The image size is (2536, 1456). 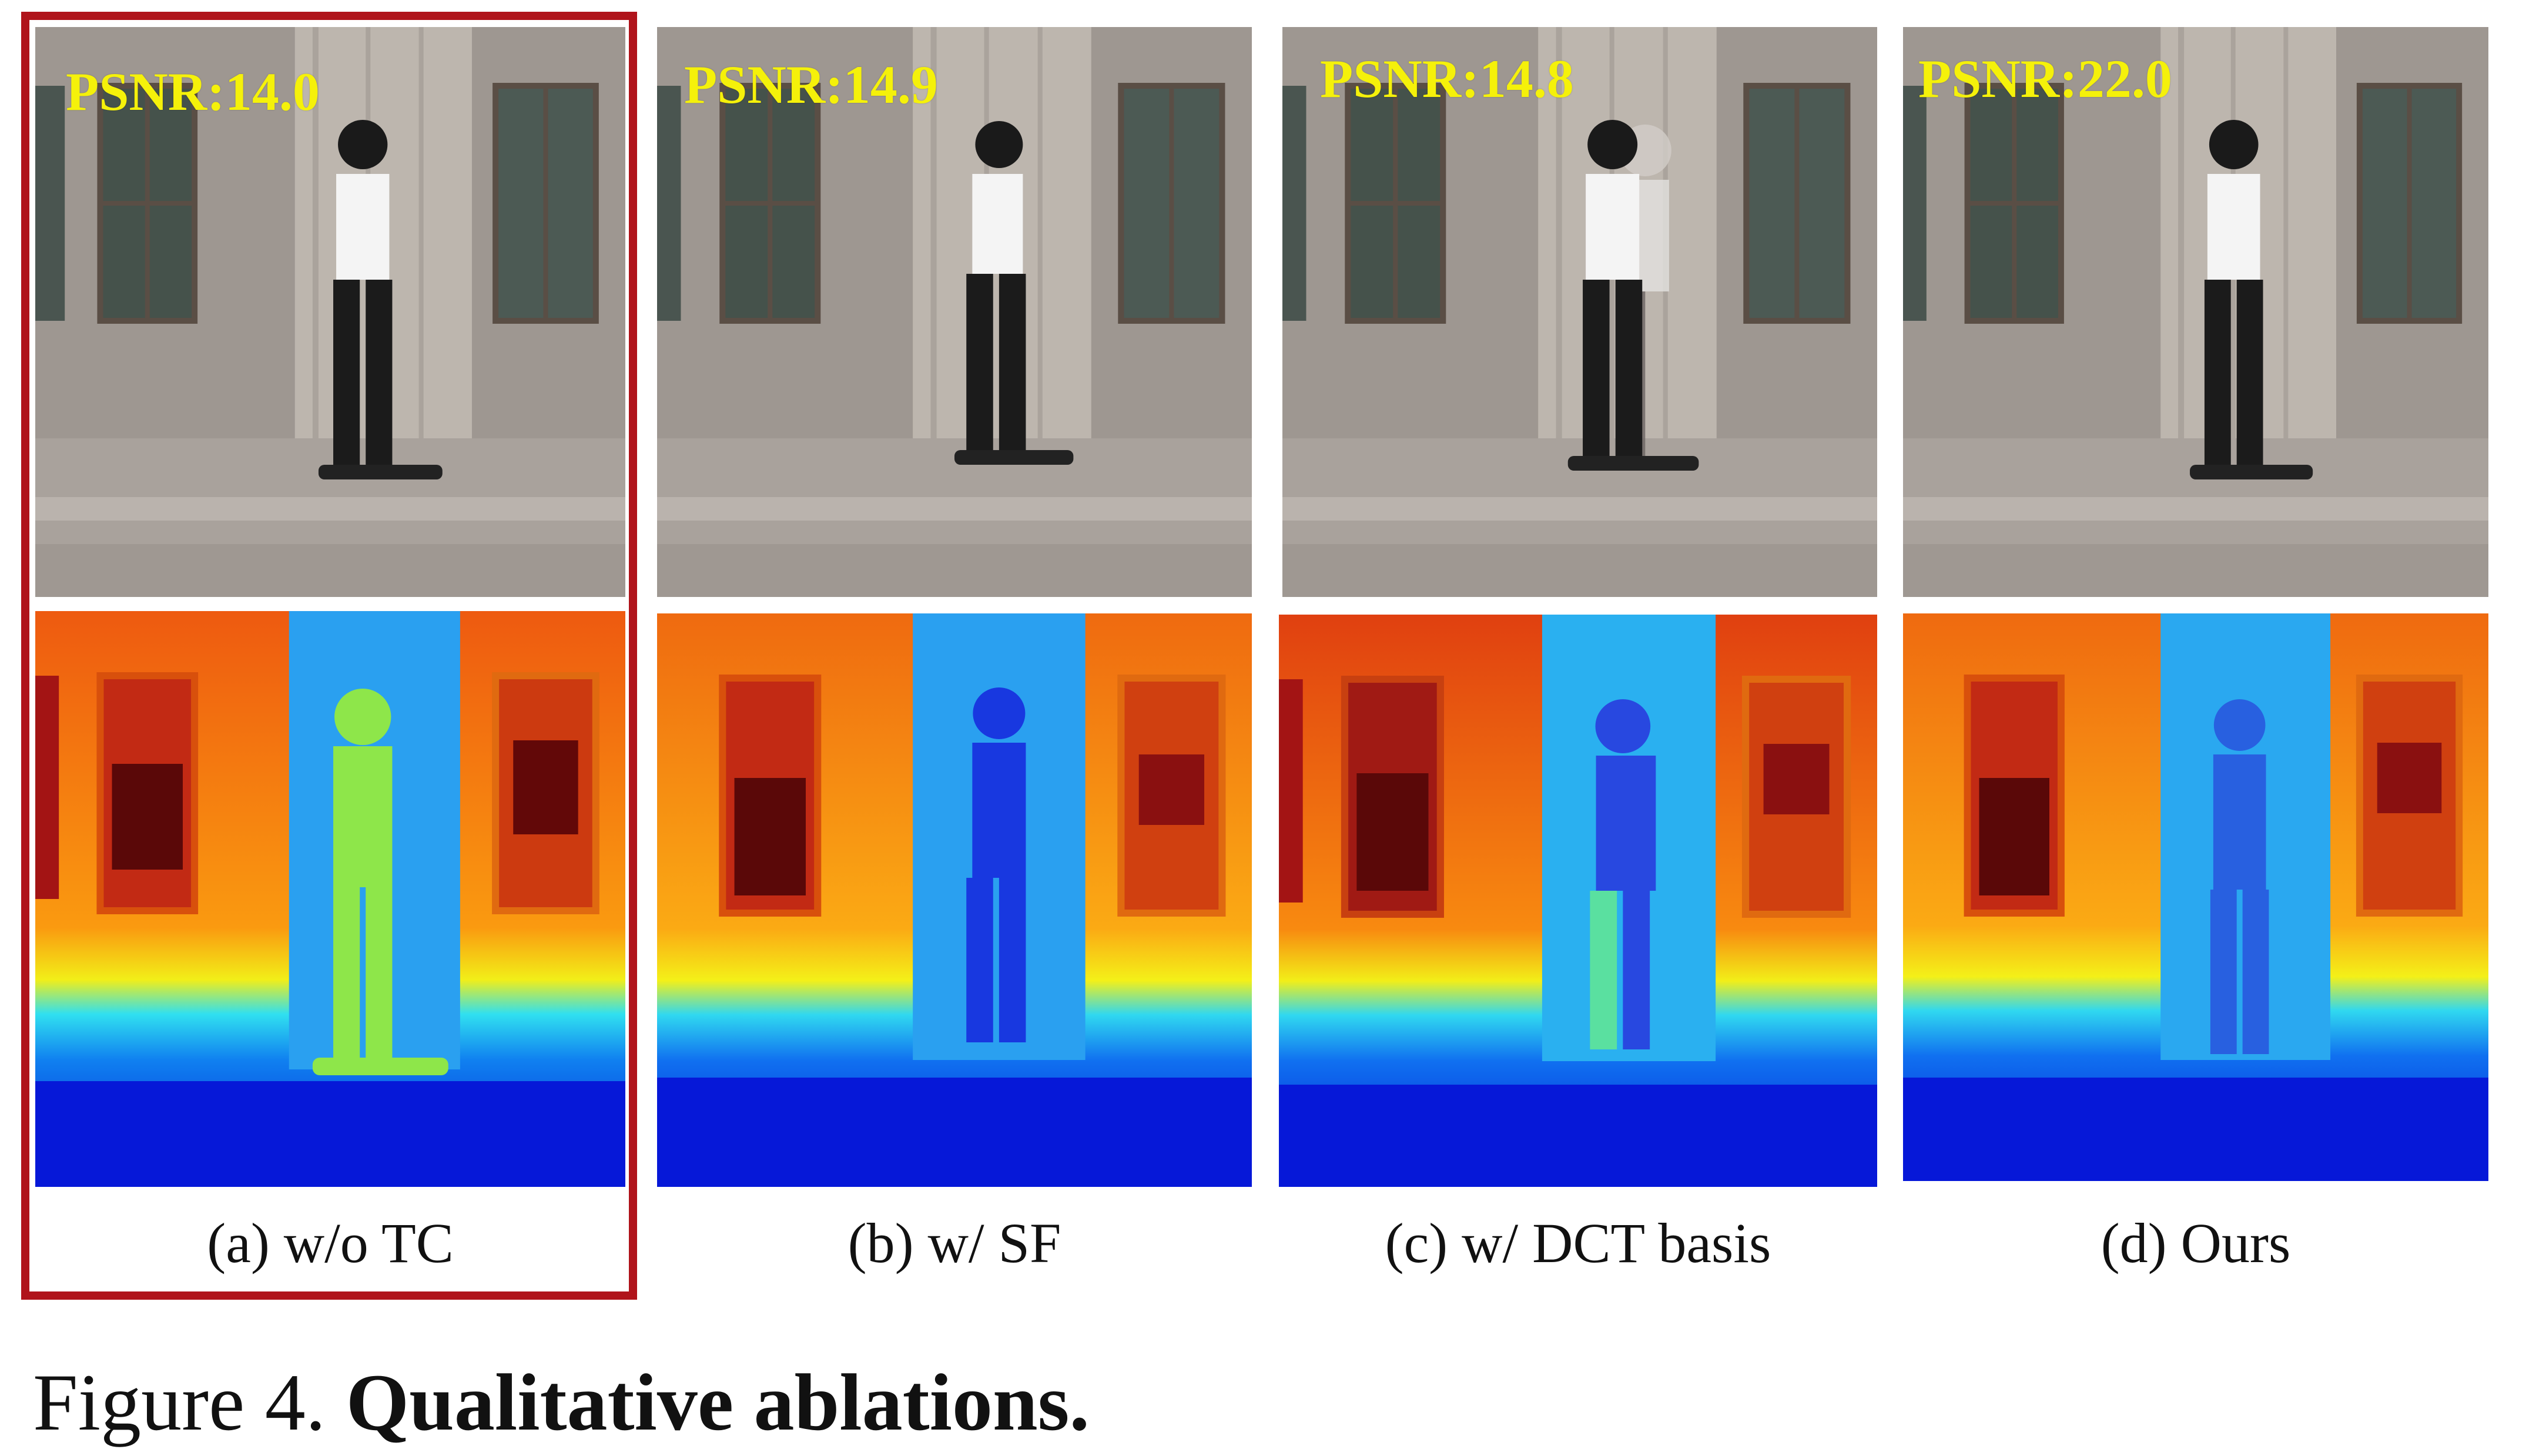 I want to click on figure-caption: Figure 4. Qualitative ablations., so click(x=561, y=1402).